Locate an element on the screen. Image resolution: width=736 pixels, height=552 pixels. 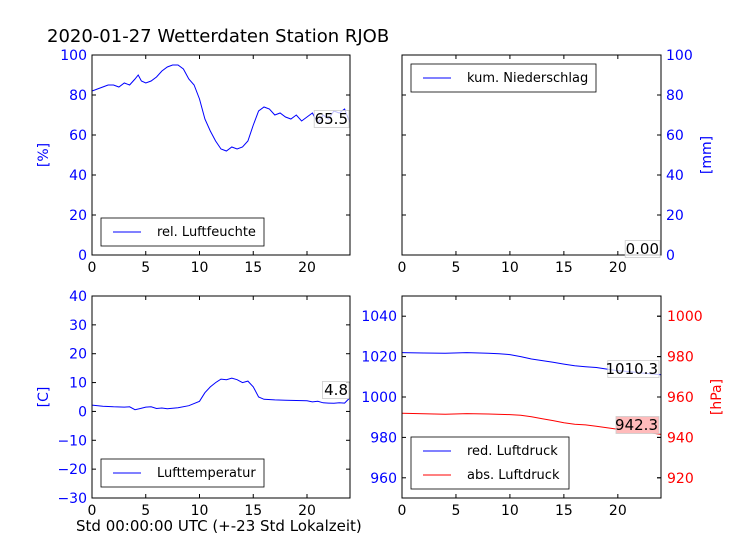
y-tick-label: 30 is located at coordinates (78, 326).